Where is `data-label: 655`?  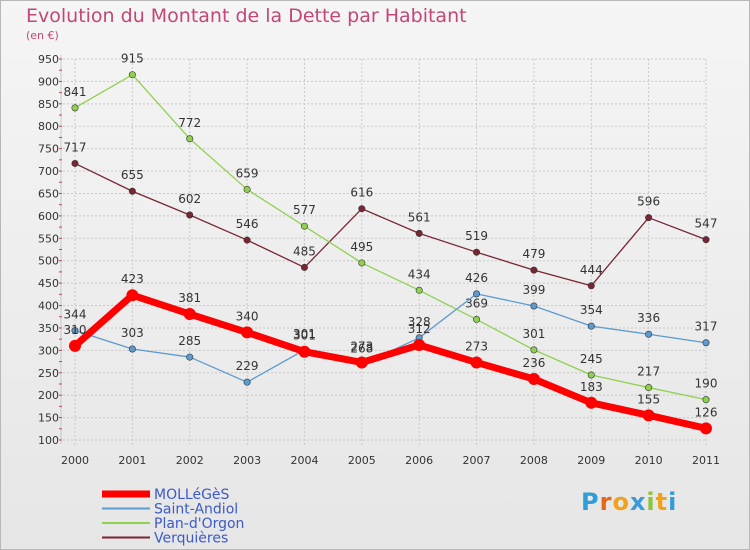 data-label: 655 is located at coordinates (132, 175).